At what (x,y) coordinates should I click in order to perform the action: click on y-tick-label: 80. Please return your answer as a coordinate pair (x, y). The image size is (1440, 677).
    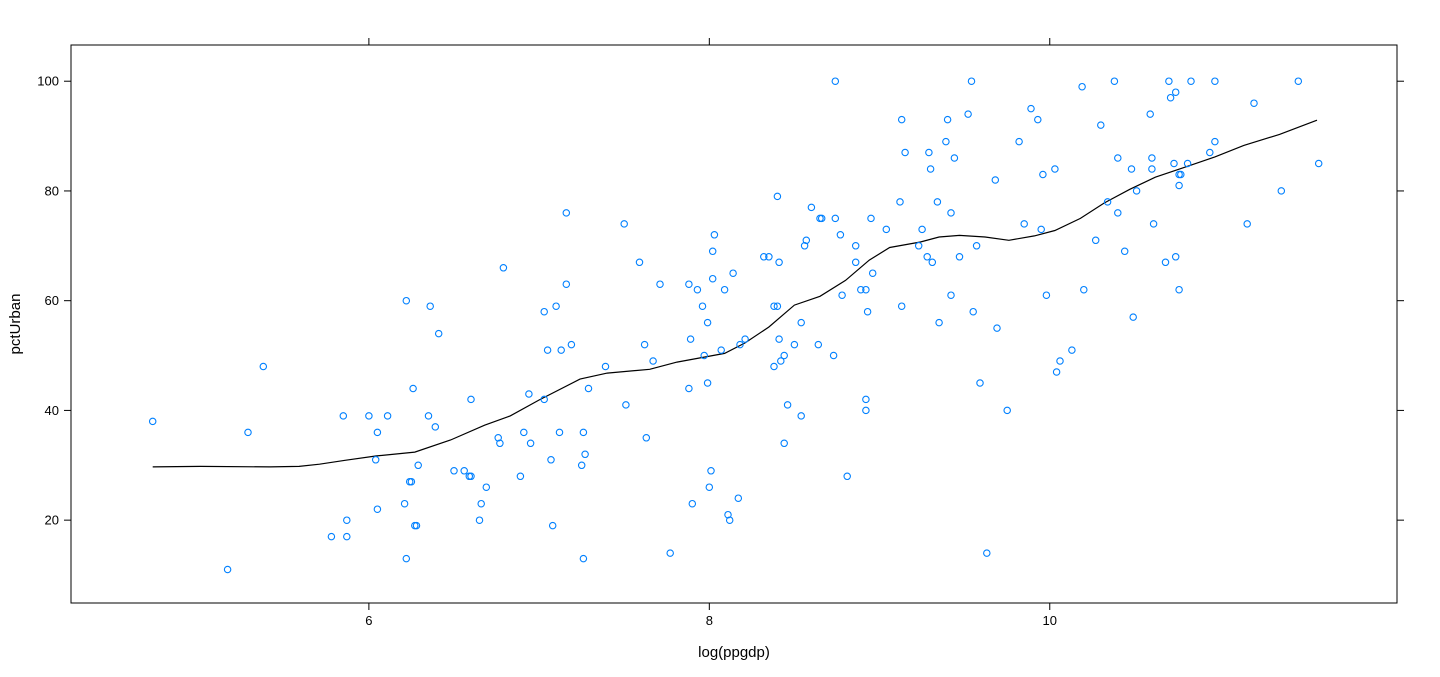
    Looking at the image, I should click on (52, 190).